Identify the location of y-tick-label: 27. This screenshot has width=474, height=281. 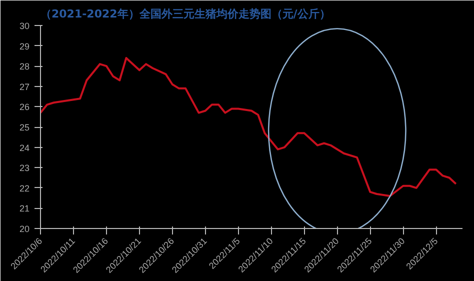
(24, 87).